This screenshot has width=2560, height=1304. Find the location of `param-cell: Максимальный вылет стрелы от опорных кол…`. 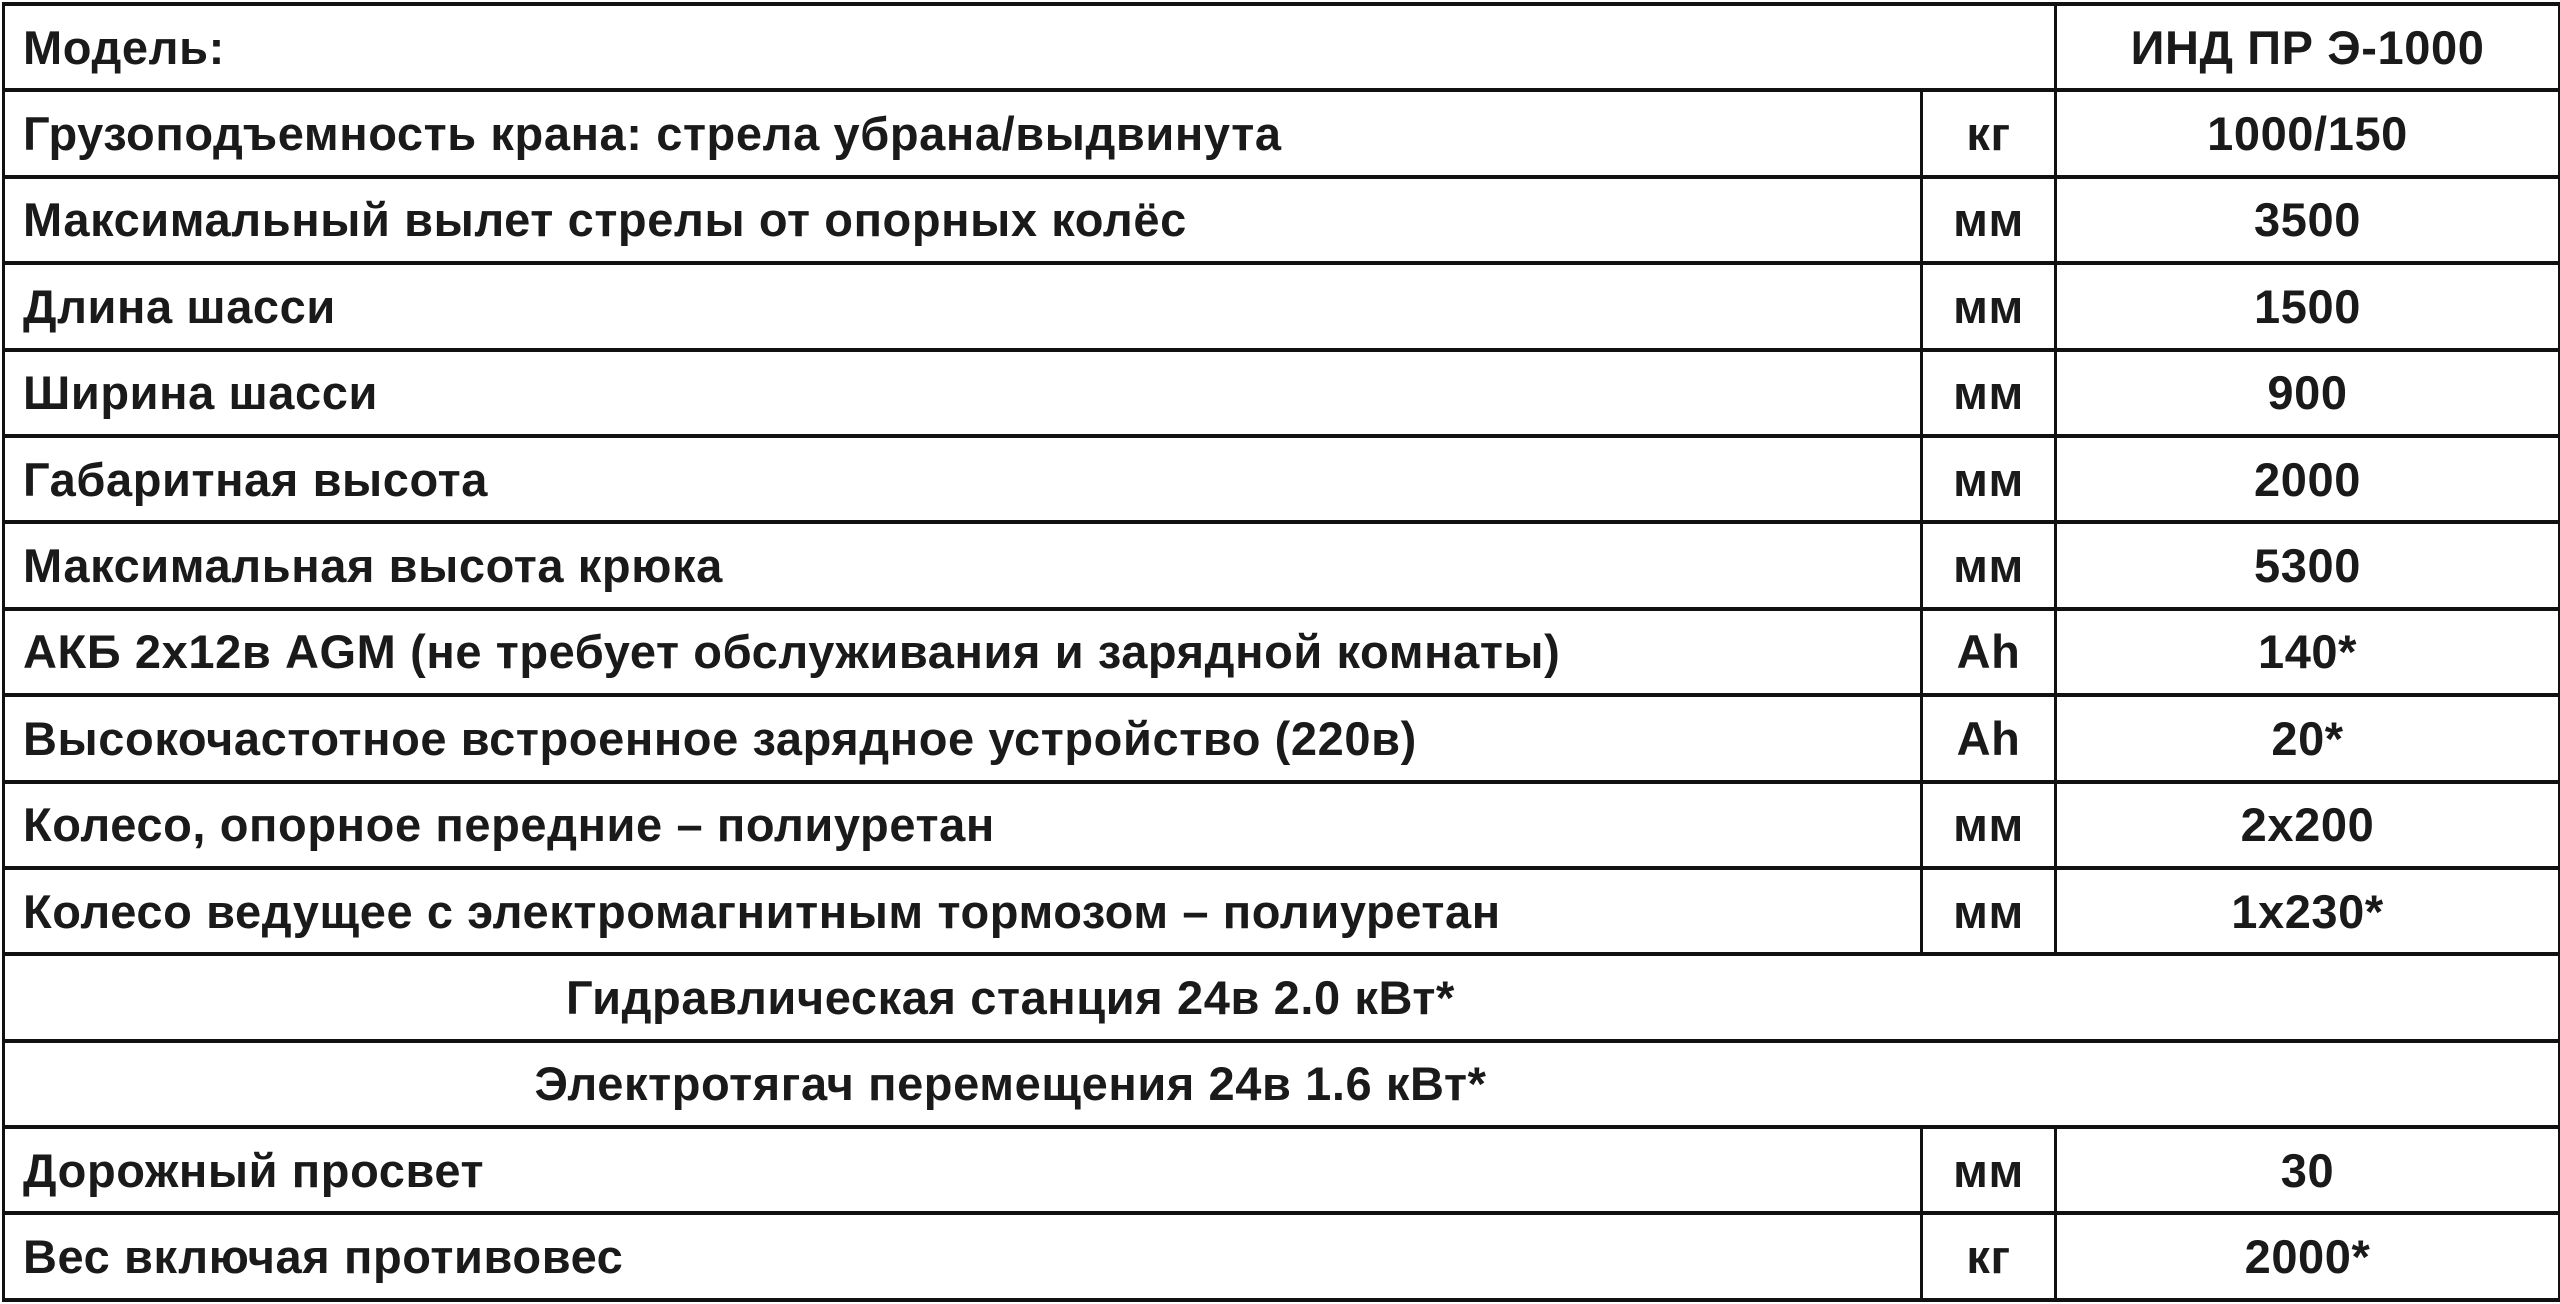

param-cell: Максимальный вылет стрелы от опорных кол… is located at coordinates (962, 220).